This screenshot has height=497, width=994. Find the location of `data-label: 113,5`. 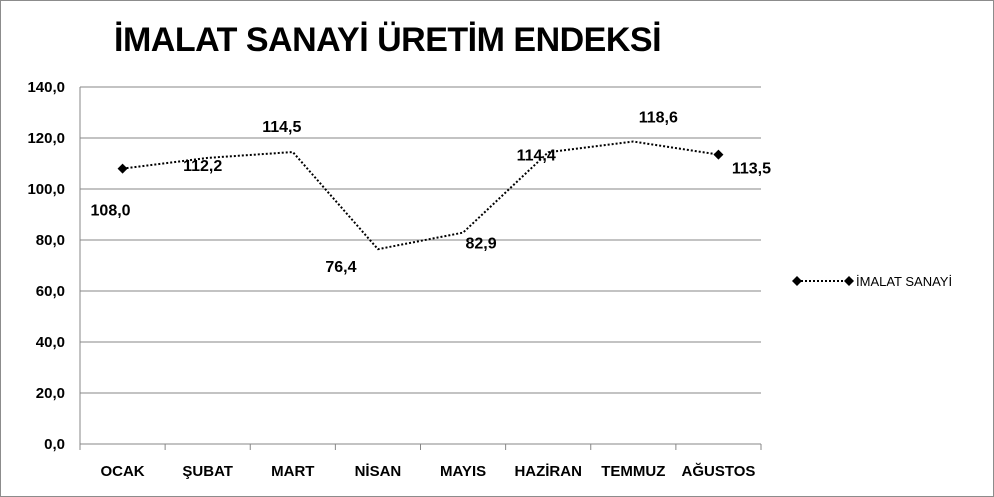

data-label: 113,5 is located at coordinates (751, 169).